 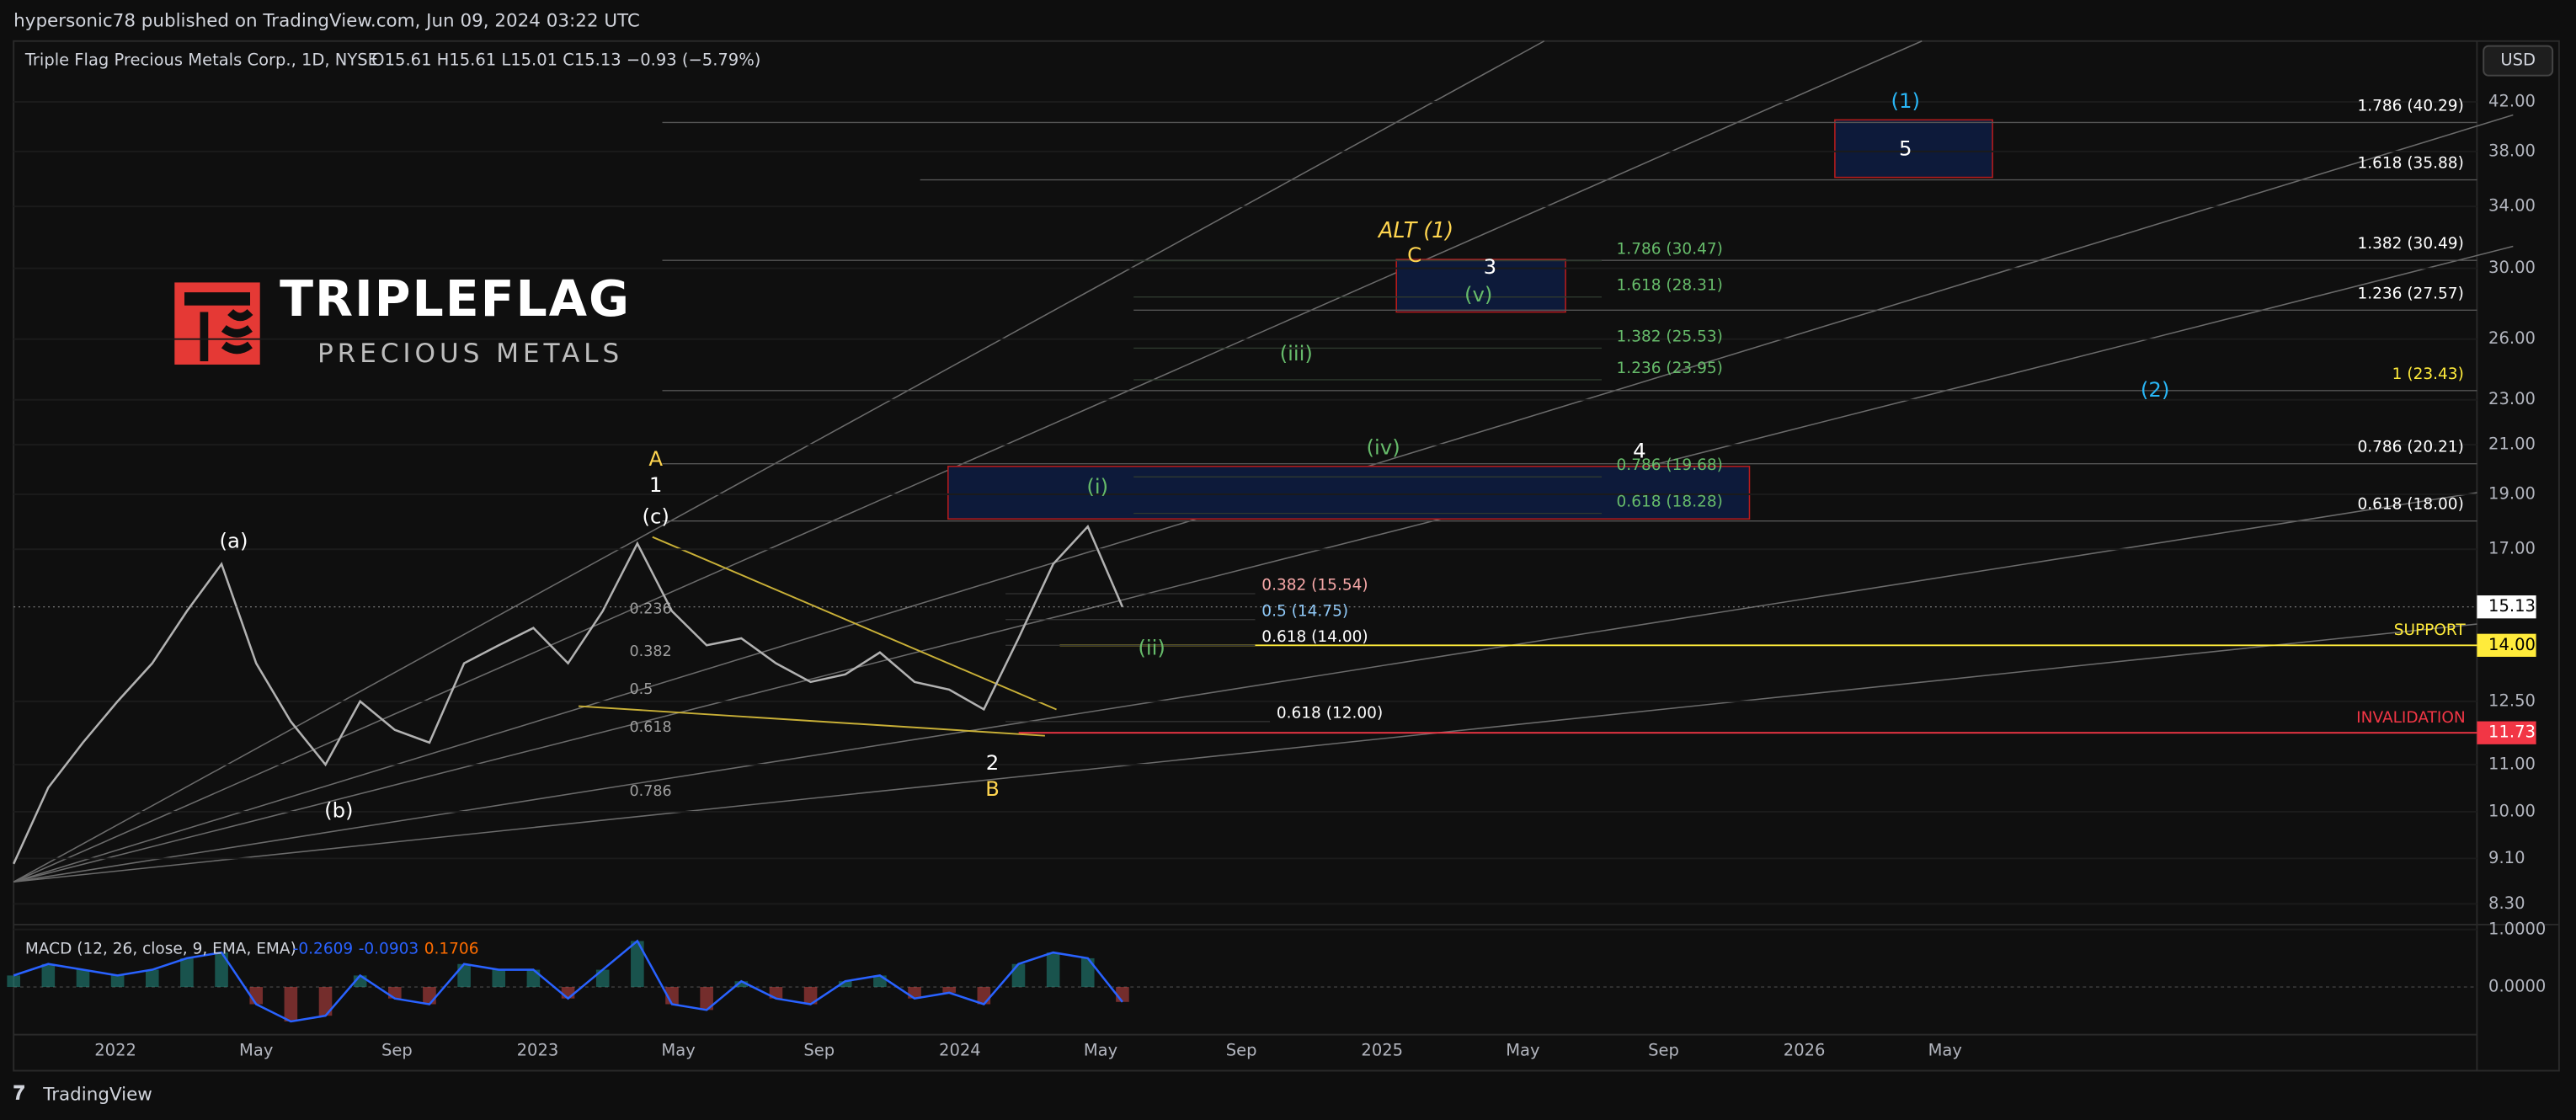 What do you see at coordinates (1639, 450) in the screenshot?
I see `wave-label: 4` at bounding box center [1639, 450].